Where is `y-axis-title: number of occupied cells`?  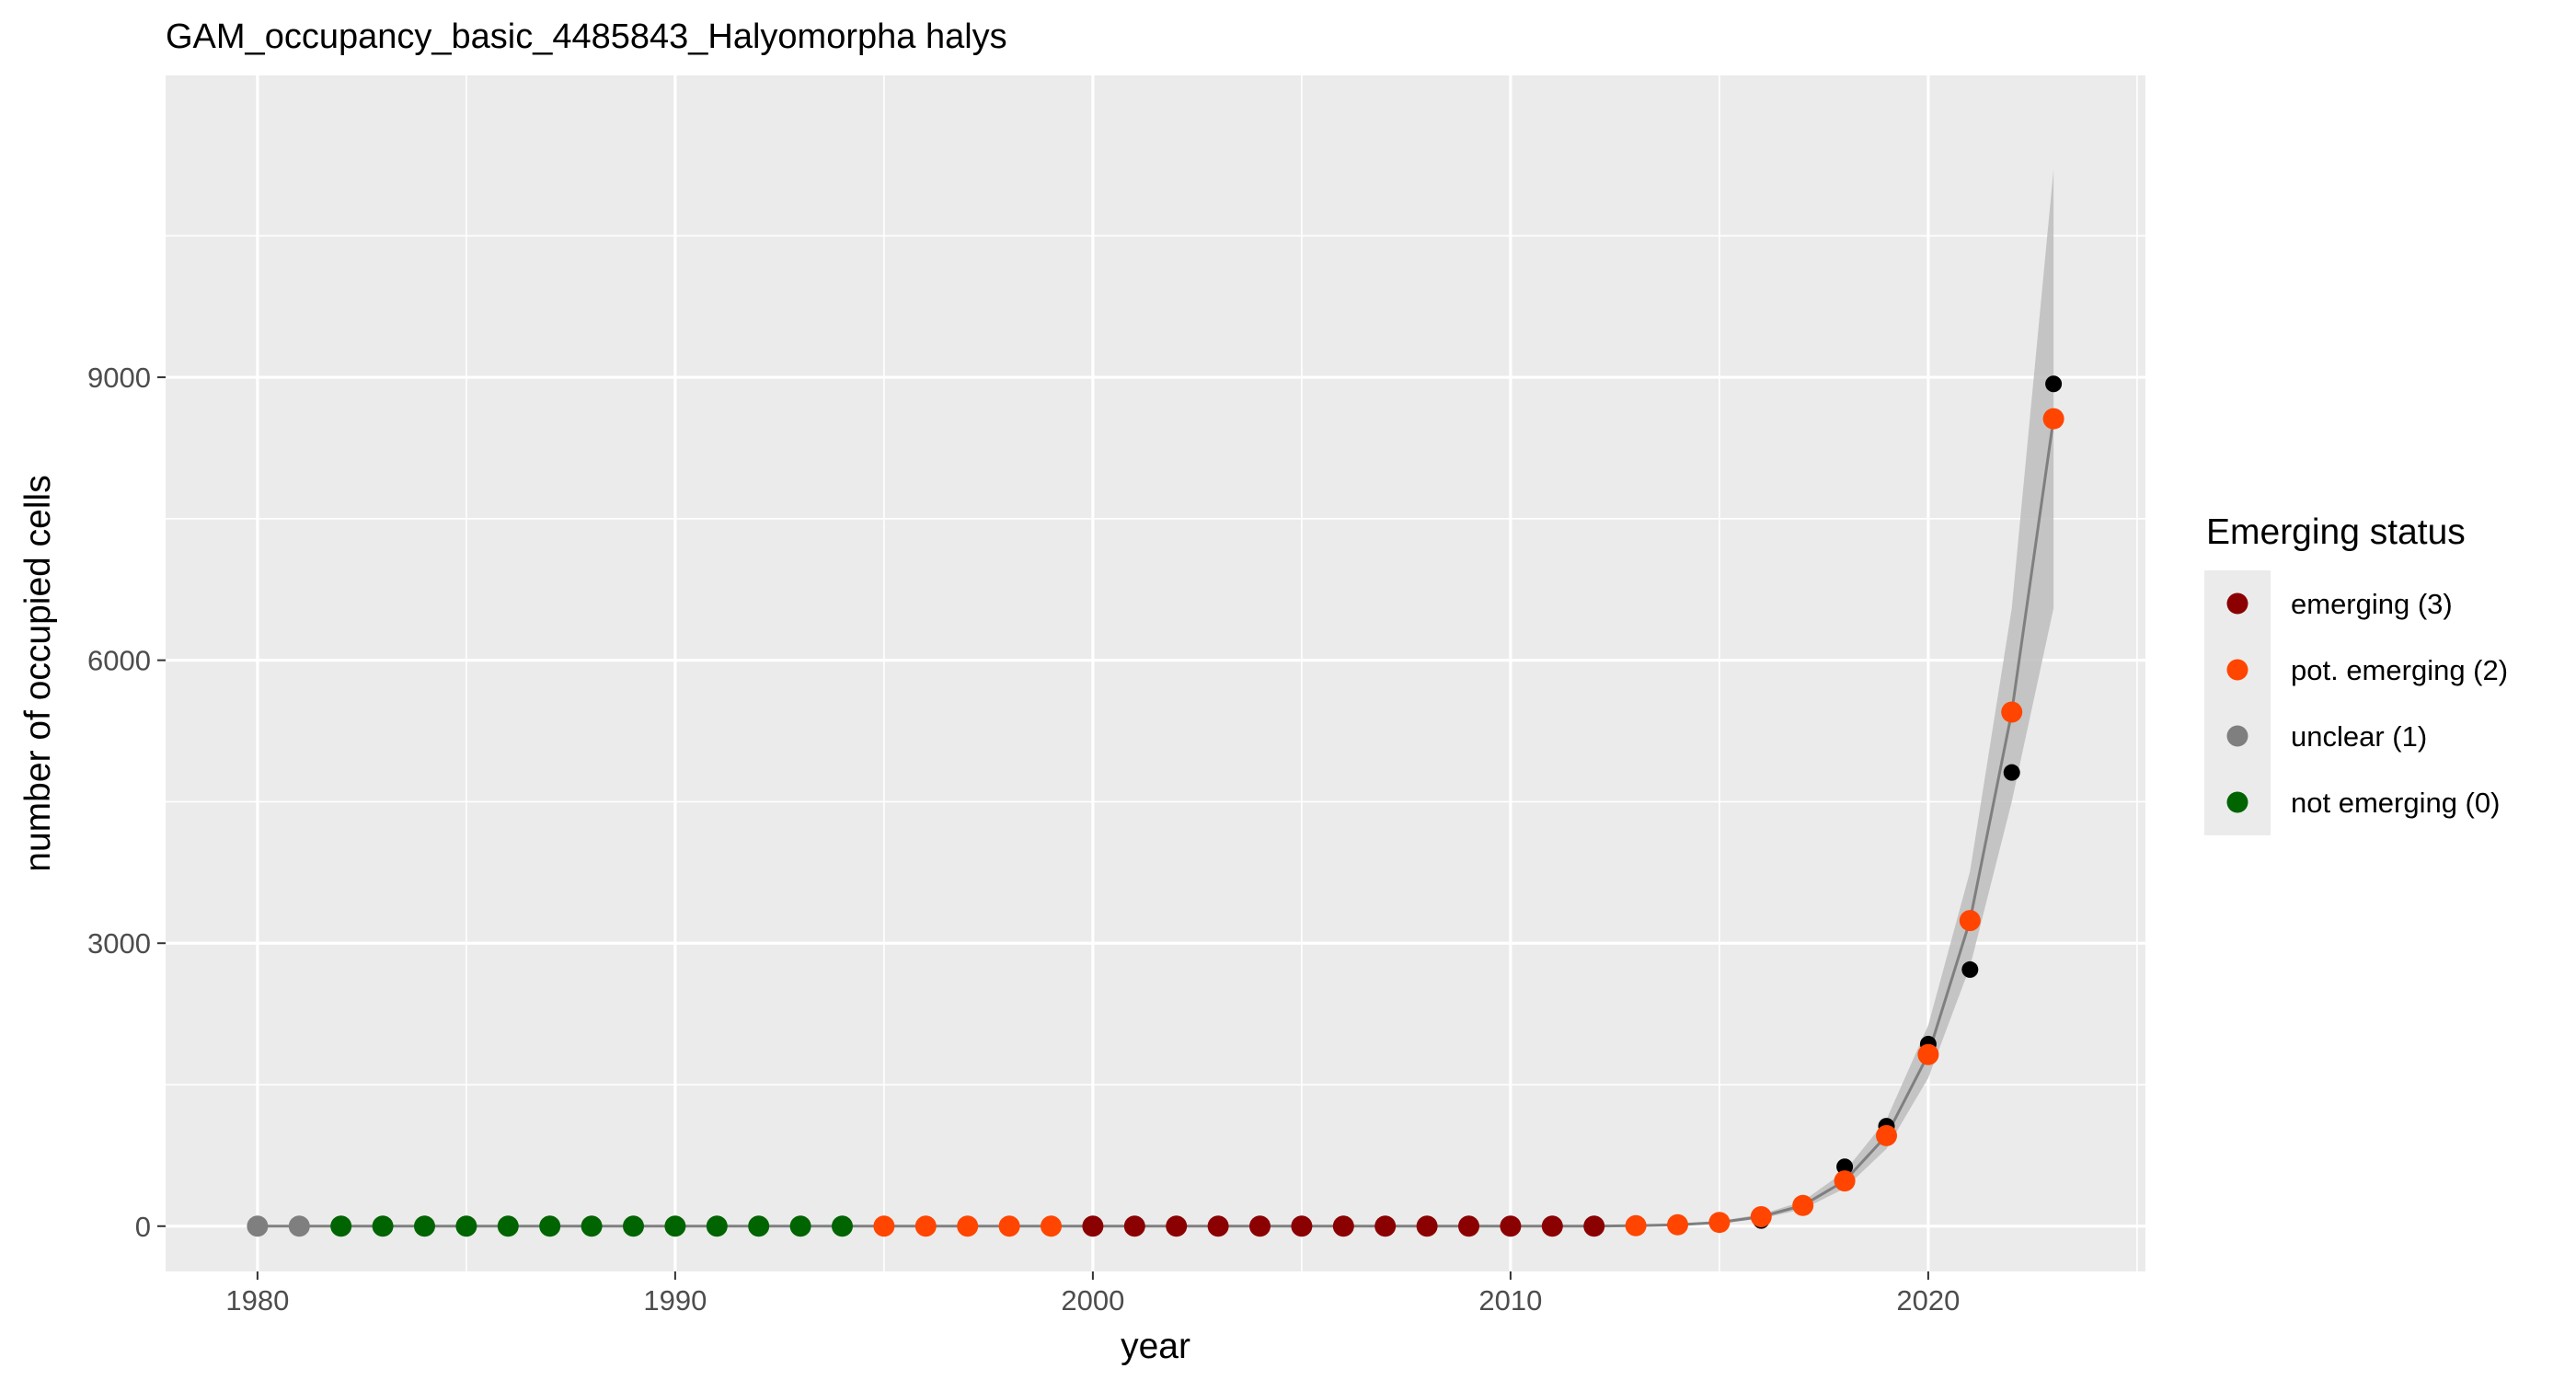 y-axis-title: number of occupied cells is located at coordinates (38, 673).